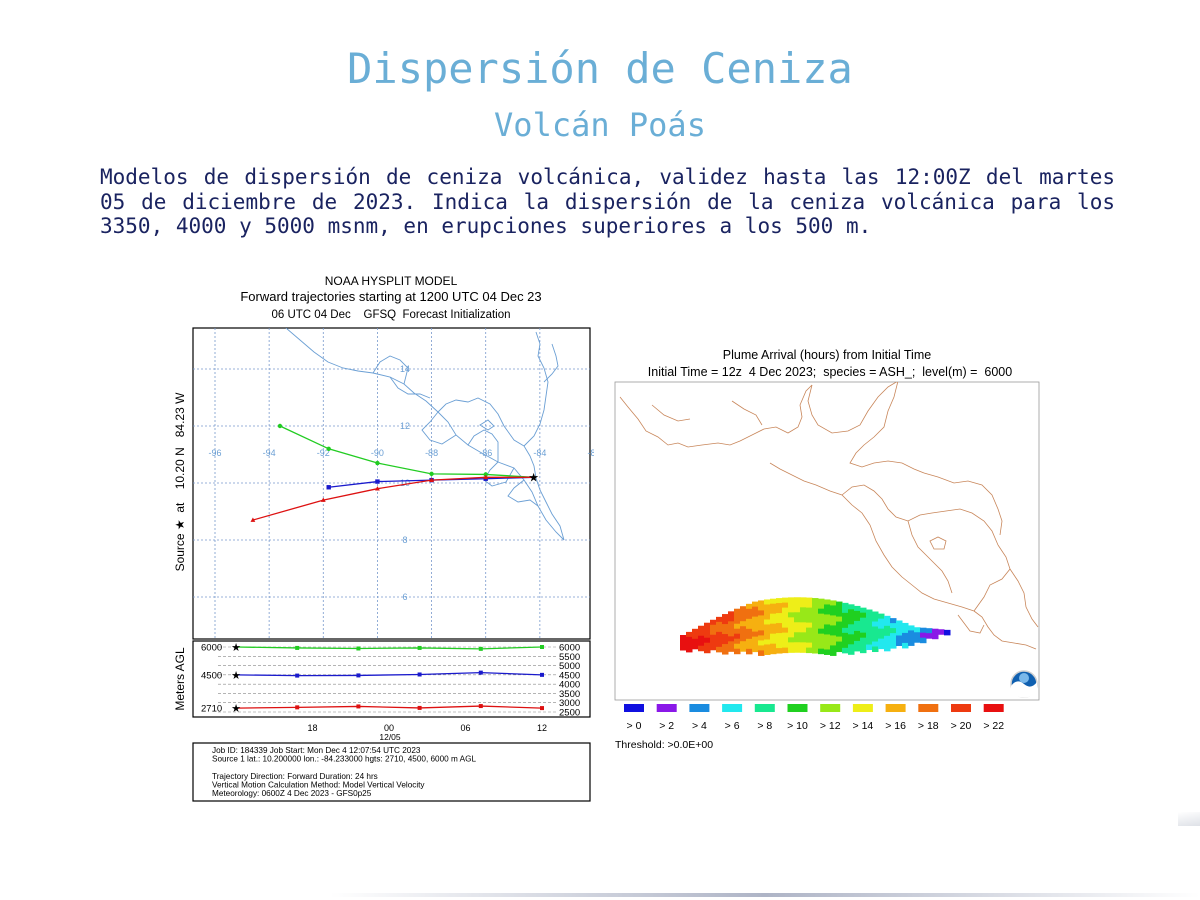 This screenshot has width=1200, height=900. What do you see at coordinates (1024, 684) in the screenshot?
I see `noaa-logo` at bounding box center [1024, 684].